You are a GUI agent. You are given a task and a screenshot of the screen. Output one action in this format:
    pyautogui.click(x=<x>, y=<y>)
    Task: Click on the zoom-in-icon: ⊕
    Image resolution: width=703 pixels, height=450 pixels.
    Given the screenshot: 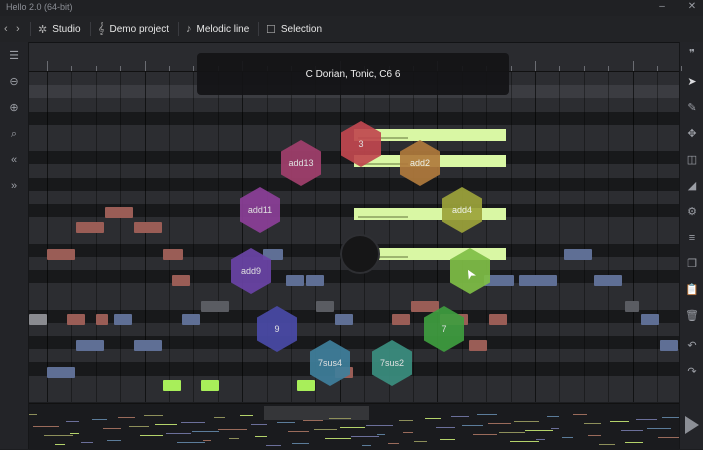 What is the action you would take?
    pyautogui.click(x=14, y=108)
    